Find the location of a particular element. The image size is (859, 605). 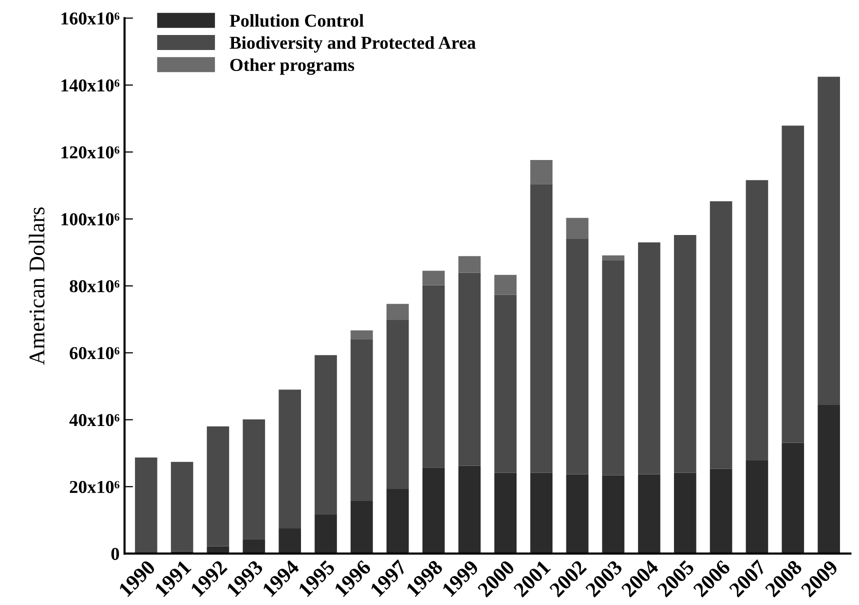

y-tick-label: 100x10⁶ is located at coordinates (91, 219).